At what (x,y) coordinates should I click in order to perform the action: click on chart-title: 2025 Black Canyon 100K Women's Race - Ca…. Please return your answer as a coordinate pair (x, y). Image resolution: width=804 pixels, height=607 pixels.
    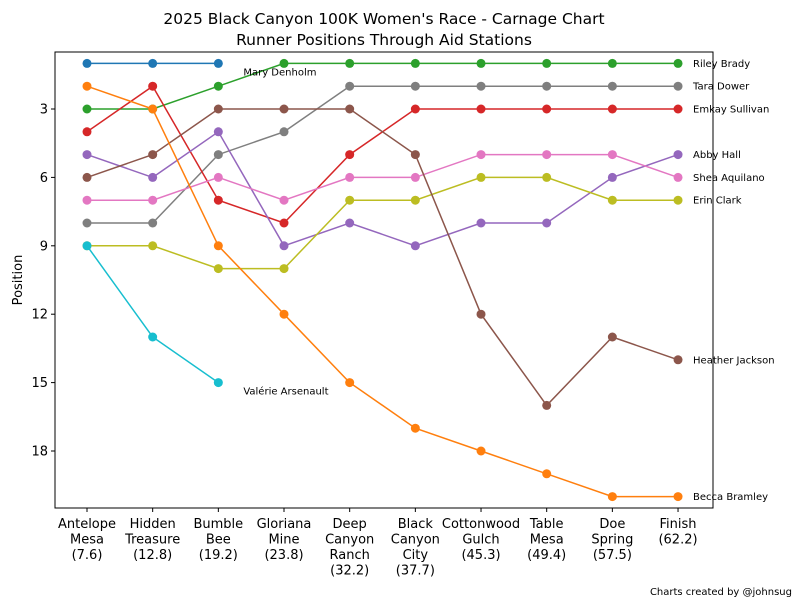
    Looking at the image, I should click on (383, 19).